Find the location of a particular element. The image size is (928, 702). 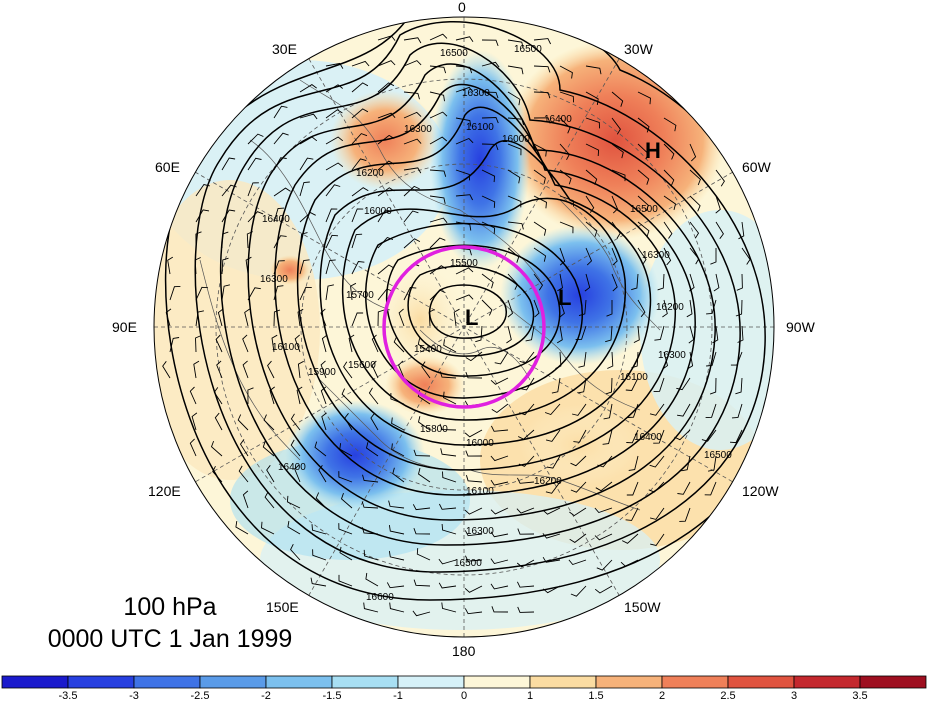

colorbar-label: -1.5 is located at coordinates (332, 696).